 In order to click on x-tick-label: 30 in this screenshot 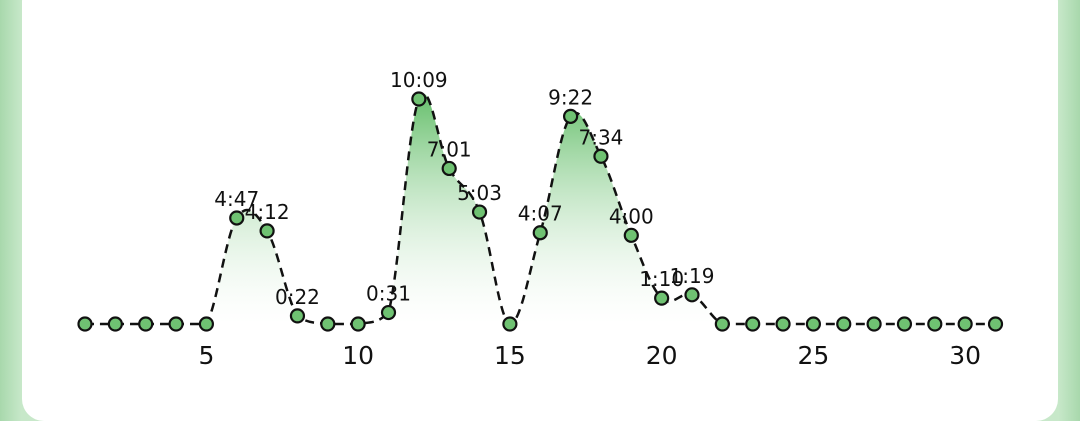, I will do `click(965, 355)`.